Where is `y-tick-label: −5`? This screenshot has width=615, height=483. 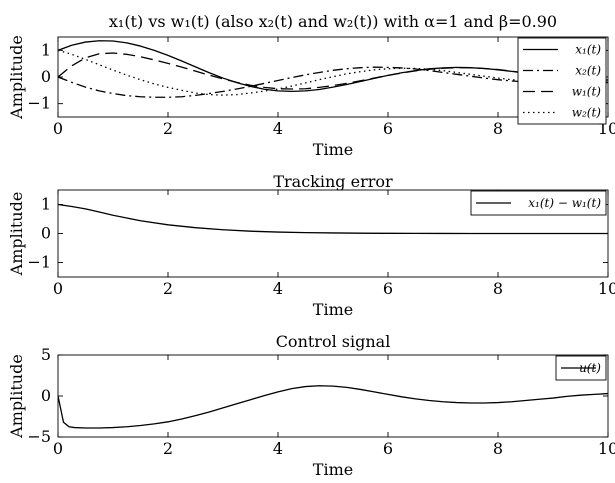
y-tick-label: −5 is located at coordinates (39, 436).